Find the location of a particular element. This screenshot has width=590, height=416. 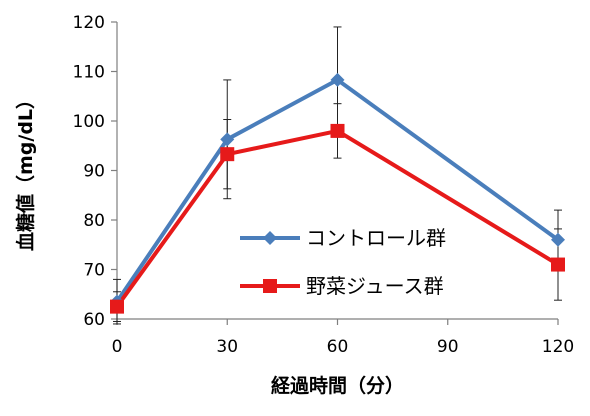

legend-marker-square is located at coordinates (270, 286).